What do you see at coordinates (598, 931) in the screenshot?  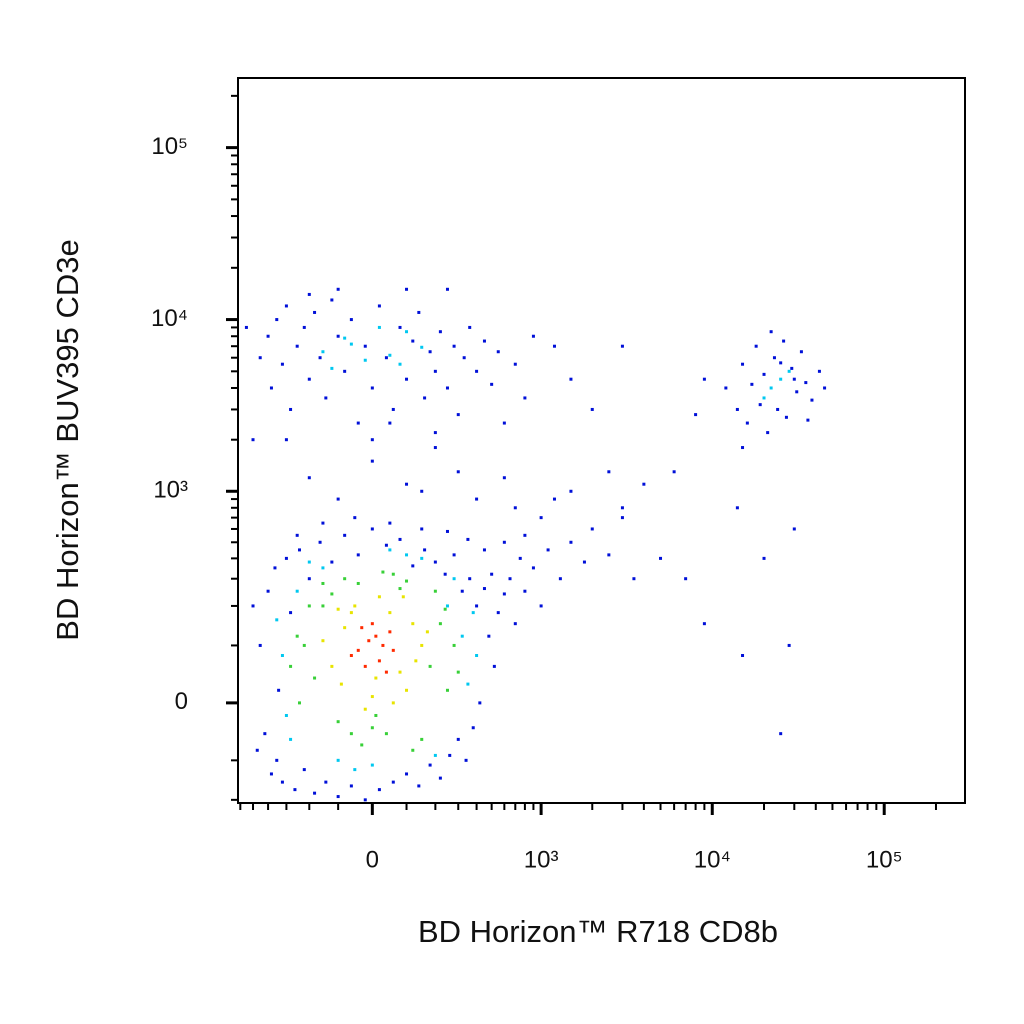 I see `x-axis-title: BD Horizon™ R718 CD8b` at bounding box center [598, 931].